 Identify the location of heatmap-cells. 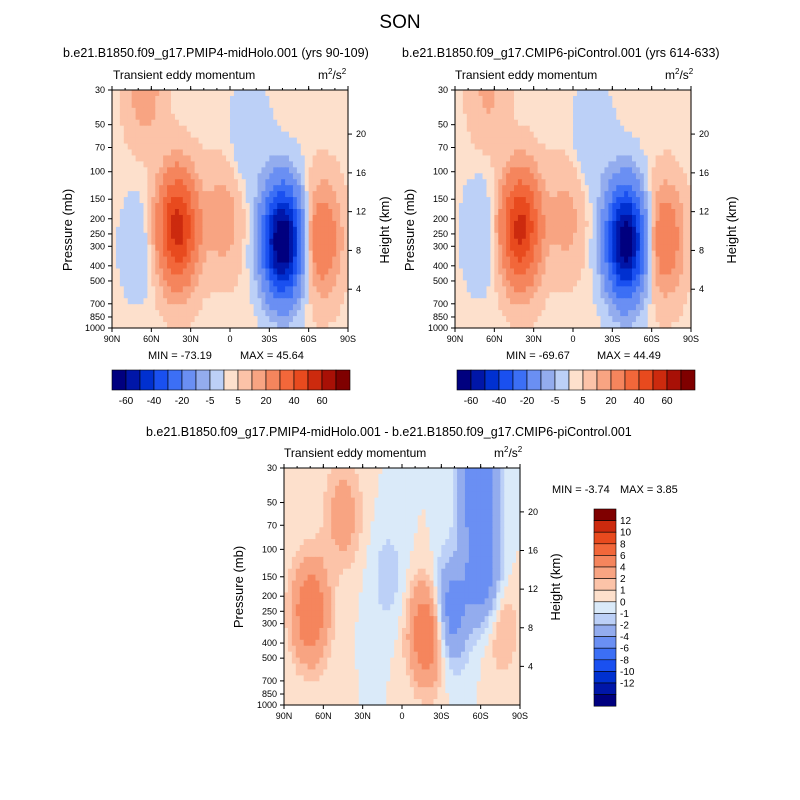
(573, 209).